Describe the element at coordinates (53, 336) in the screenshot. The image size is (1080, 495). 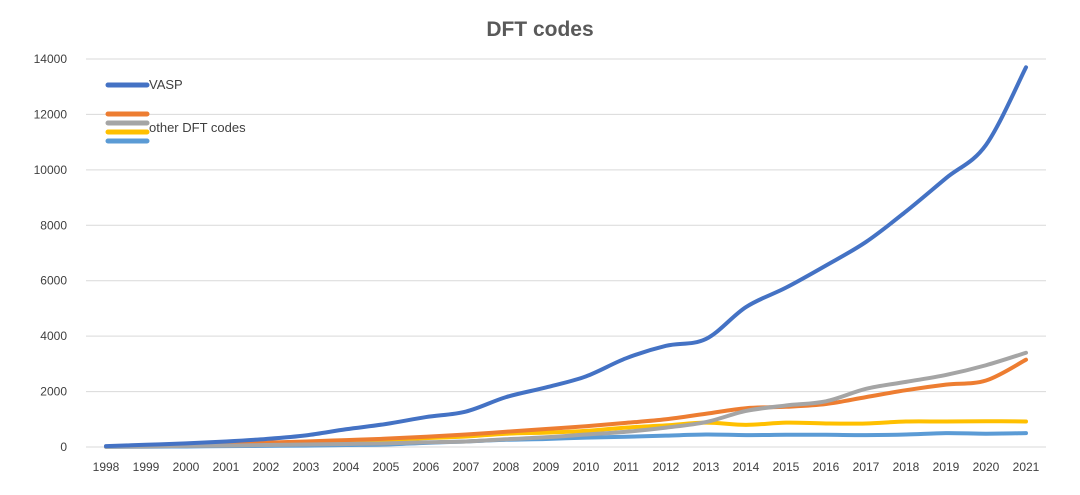
I see `y-tick-label: 4000` at that location.